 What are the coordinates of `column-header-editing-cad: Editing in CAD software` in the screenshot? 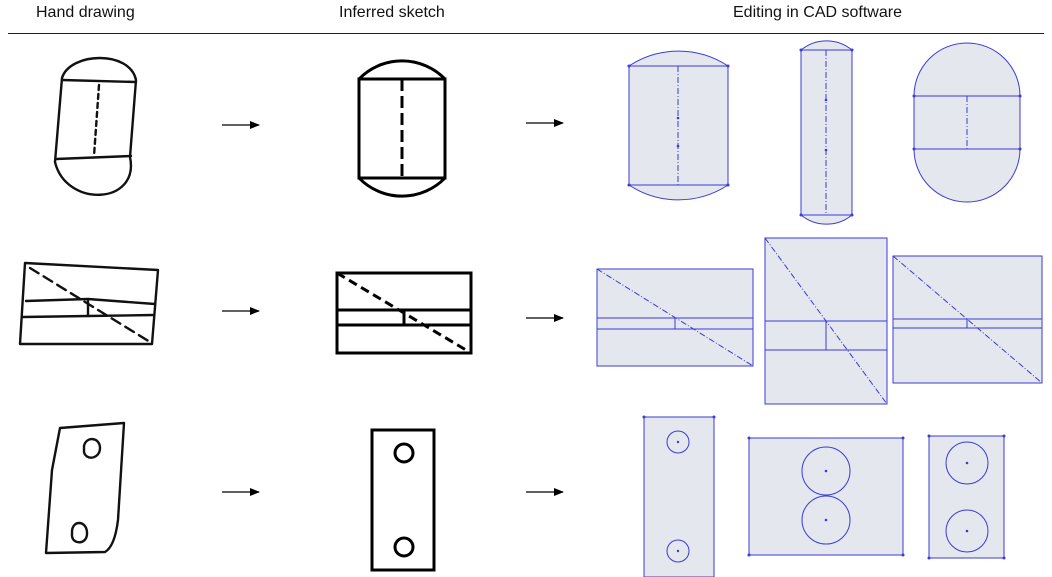 It's located at (817, 12).